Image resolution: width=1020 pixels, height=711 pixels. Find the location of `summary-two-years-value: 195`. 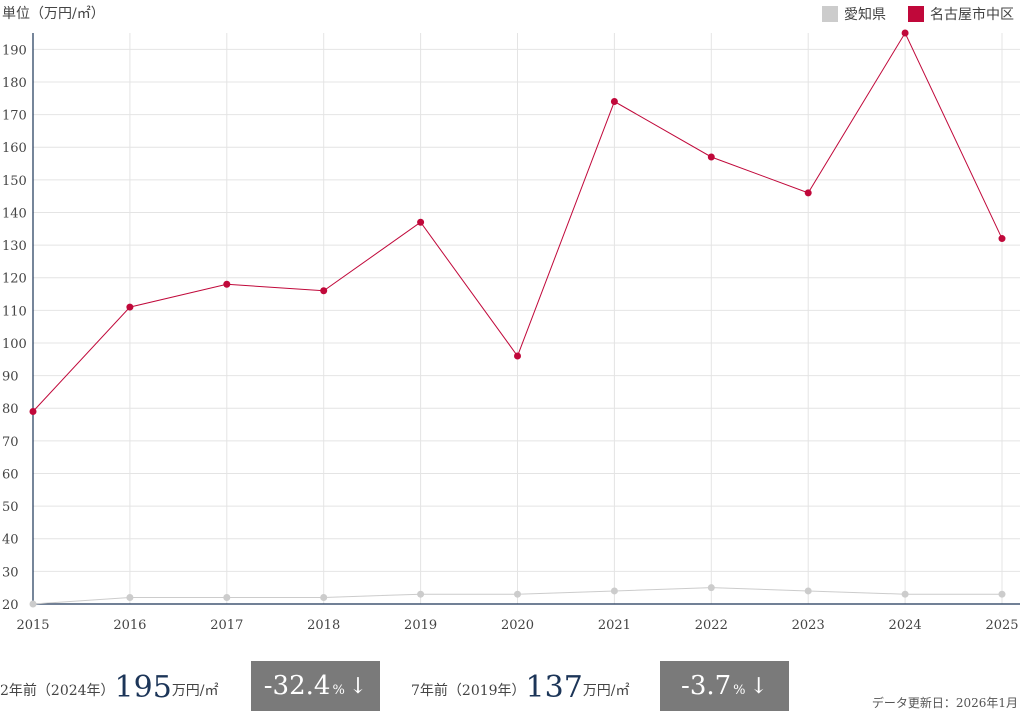

summary-two-years-value: 195 is located at coordinates (143, 687).